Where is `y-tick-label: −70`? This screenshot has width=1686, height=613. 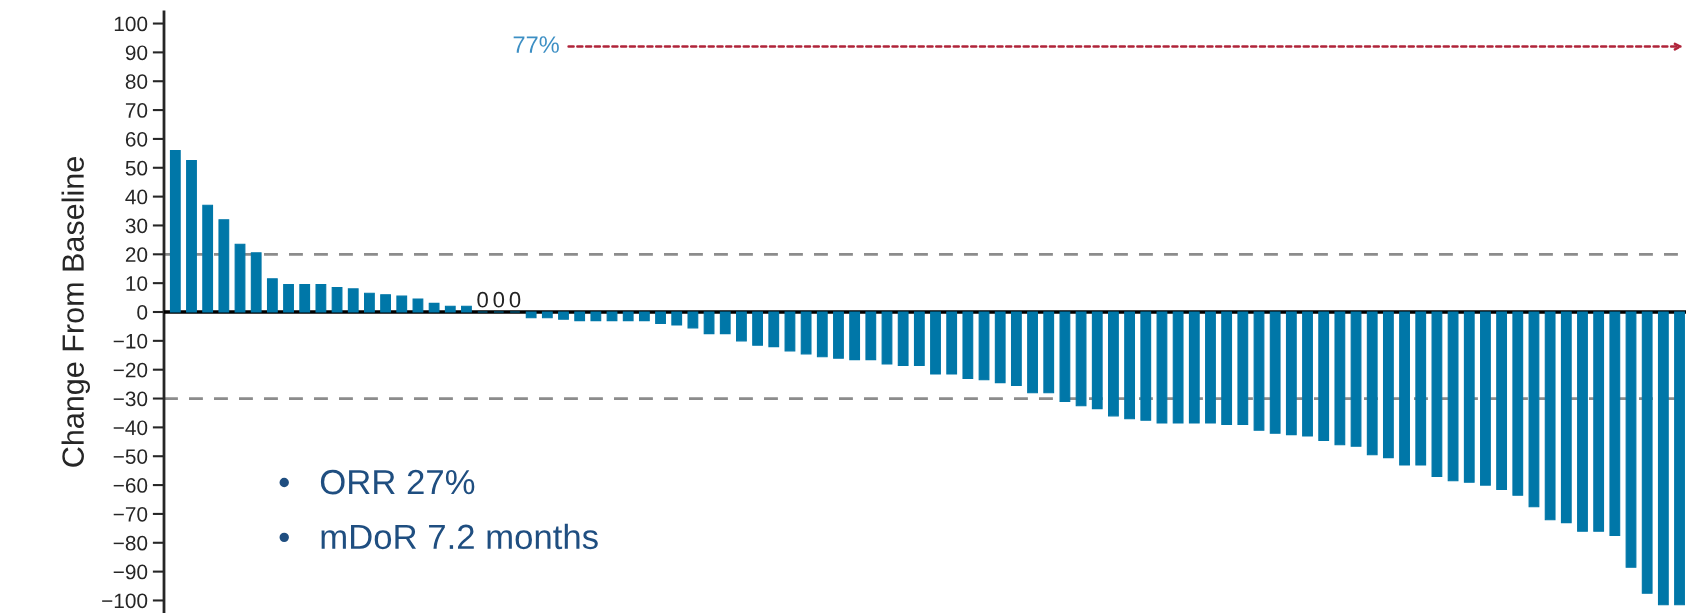
y-tick-label: −70 is located at coordinates (130, 514).